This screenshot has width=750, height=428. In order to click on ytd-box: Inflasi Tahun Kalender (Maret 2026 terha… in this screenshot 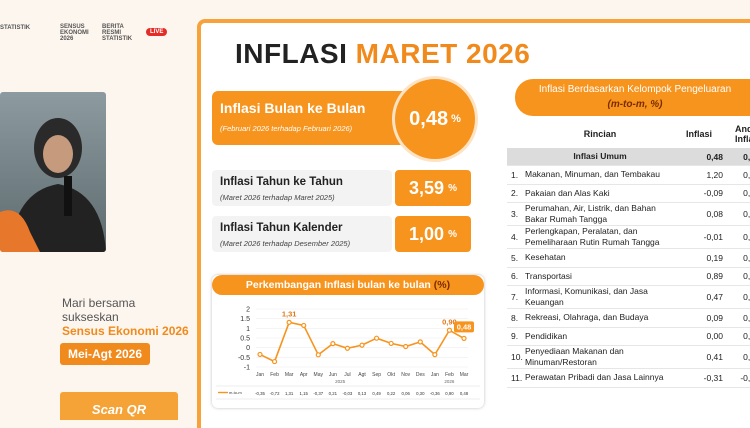, I will do `click(302, 234)`.